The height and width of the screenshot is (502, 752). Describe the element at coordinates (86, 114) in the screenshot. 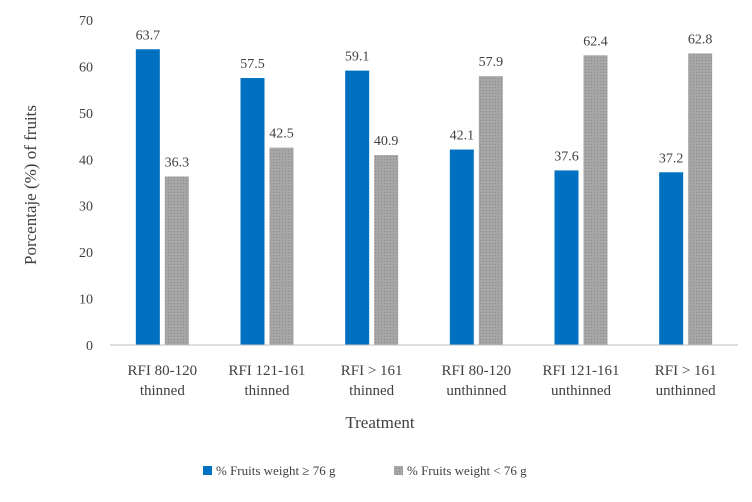

I see `y-tick-label: 50` at that location.